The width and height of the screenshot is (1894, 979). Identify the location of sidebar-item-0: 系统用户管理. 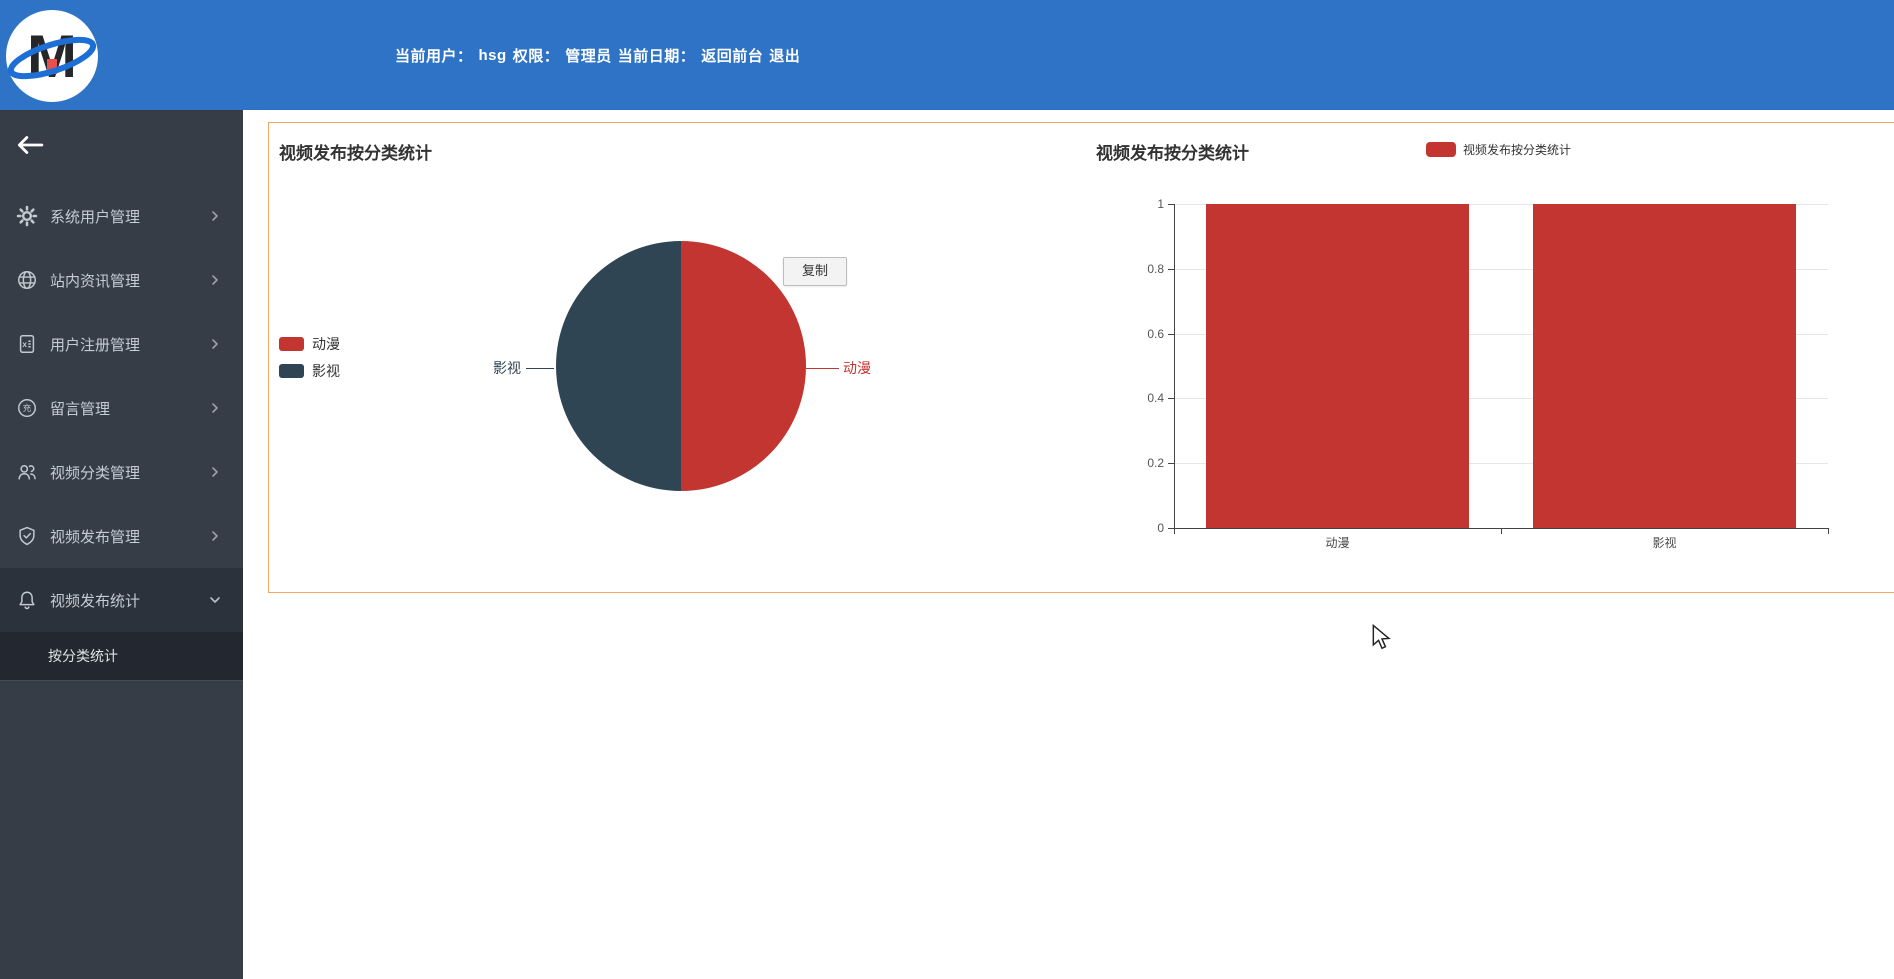
(121, 216).